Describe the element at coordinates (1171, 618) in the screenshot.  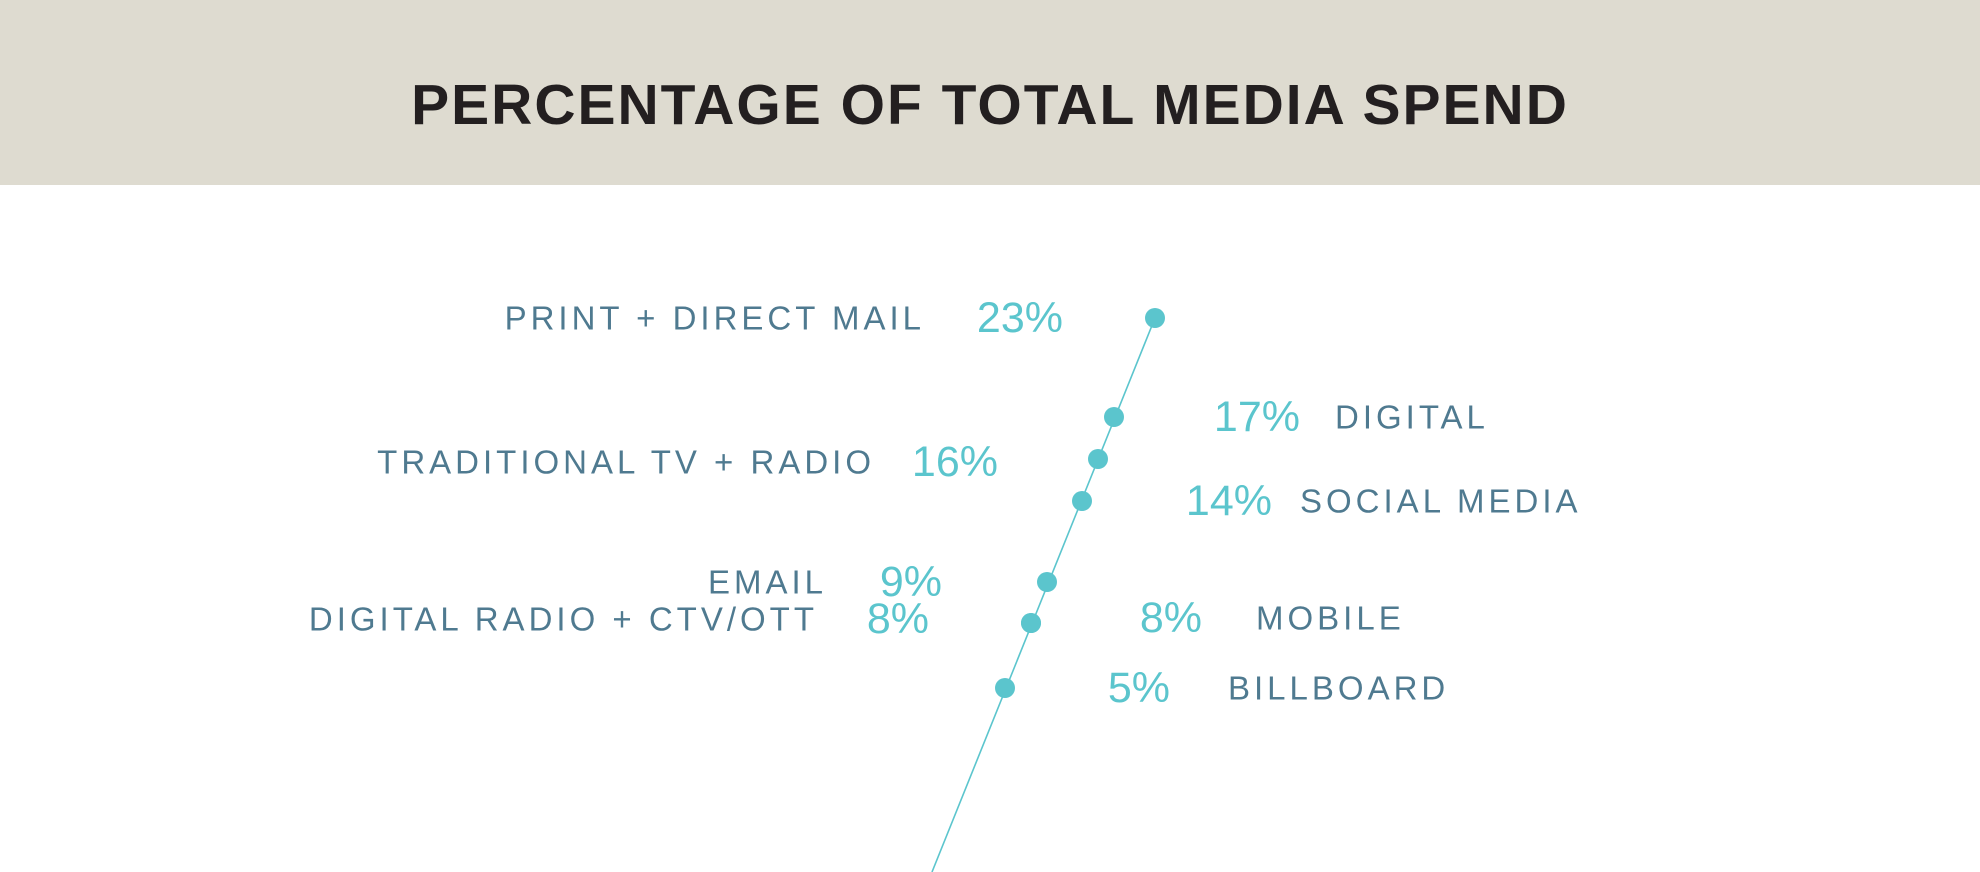
I see `value-label-mobile: 8%` at that location.